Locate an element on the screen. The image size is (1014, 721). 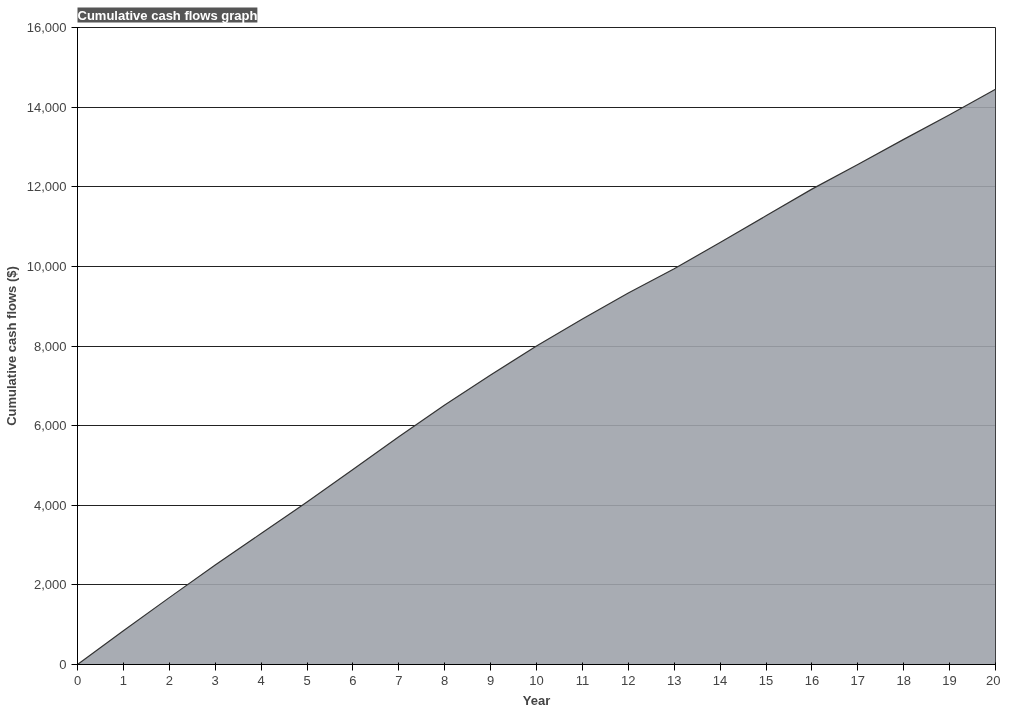
y-tick-label: 8,000 is located at coordinates (50, 346).